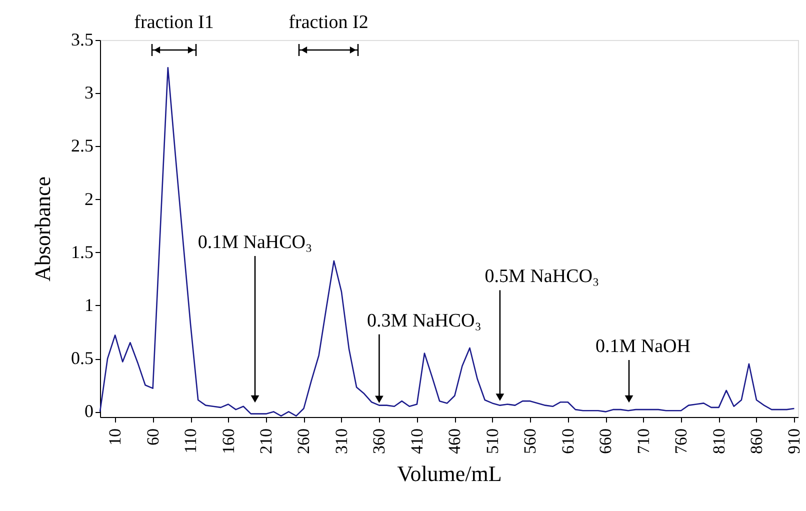 The image size is (806, 511). Describe the element at coordinates (152, 437) in the screenshot. I see `x-tick-label: 60` at that location.